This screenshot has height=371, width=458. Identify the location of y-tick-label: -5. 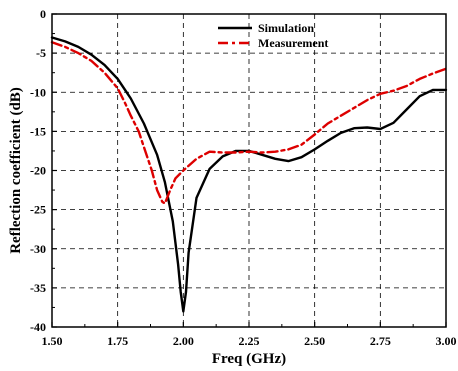
(41, 53).